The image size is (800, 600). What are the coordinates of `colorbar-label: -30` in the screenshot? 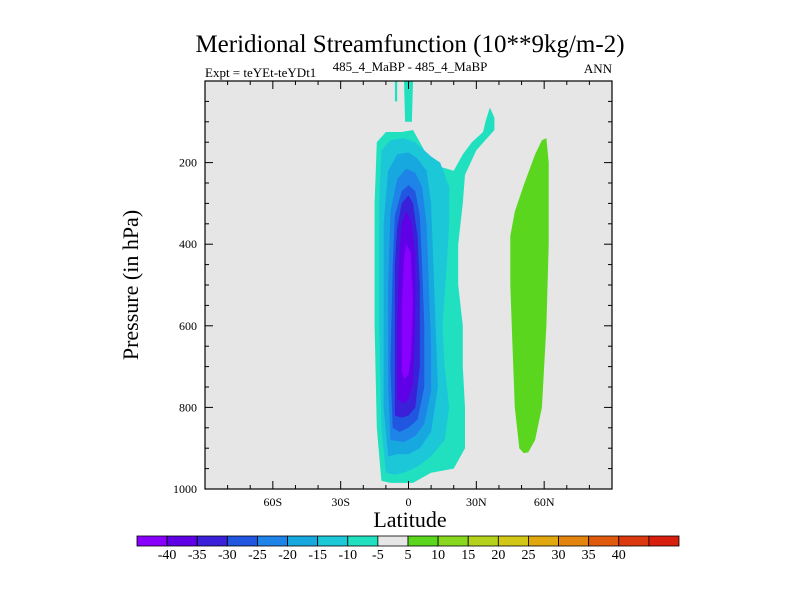 It's located at (227, 555).